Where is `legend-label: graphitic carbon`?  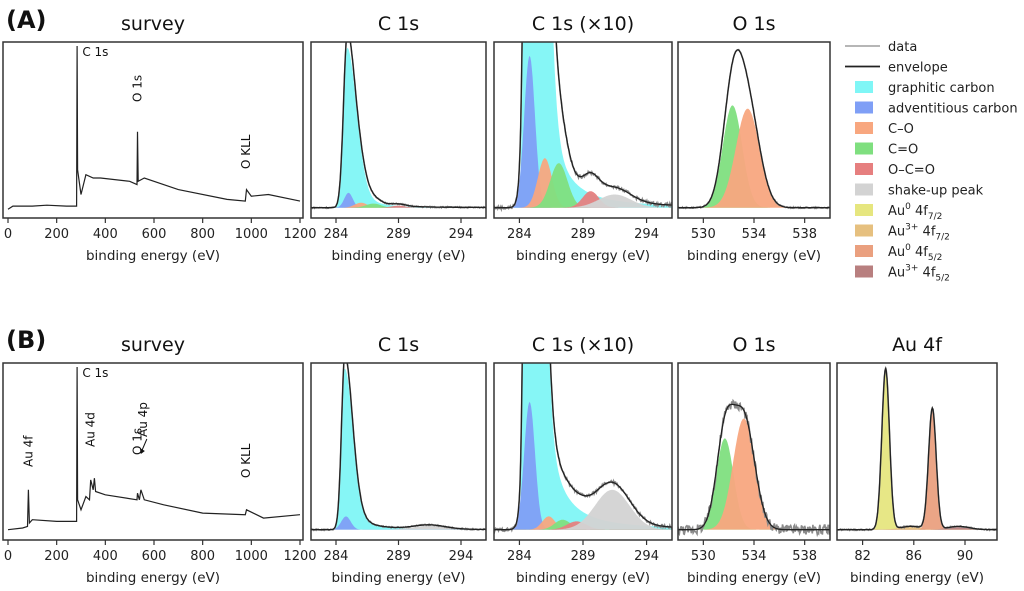
legend-label: graphitic carbon is located at coordinates (941, 88).